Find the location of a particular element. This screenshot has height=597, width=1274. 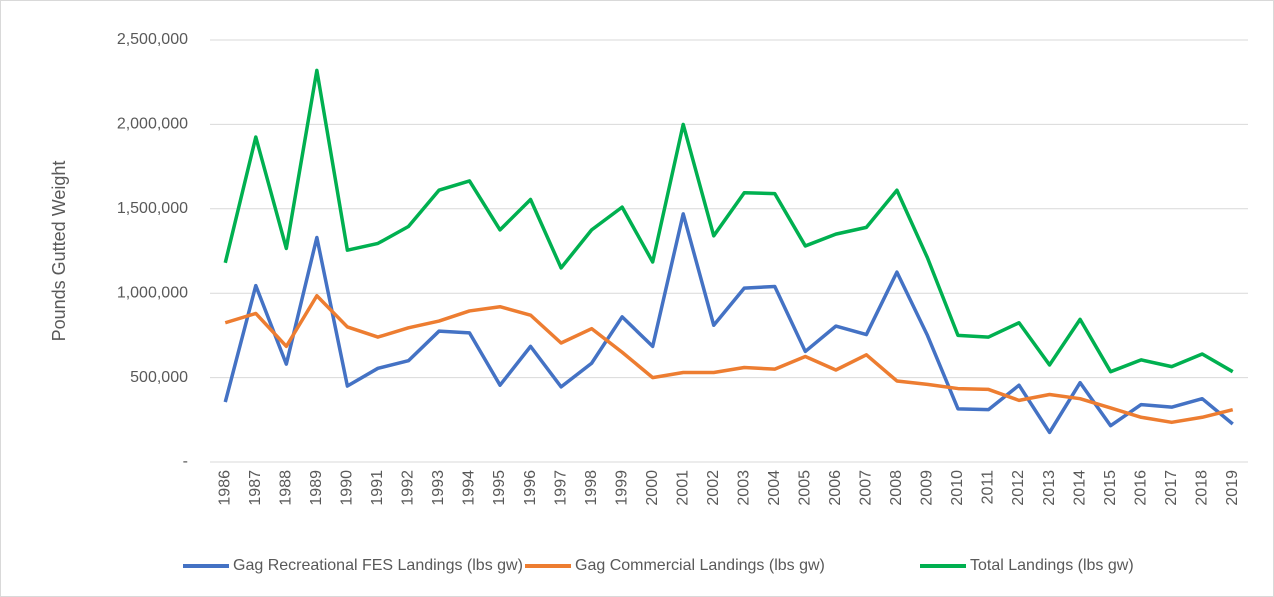

x-tick-label: 2002 is located at coordinates (713, 488).